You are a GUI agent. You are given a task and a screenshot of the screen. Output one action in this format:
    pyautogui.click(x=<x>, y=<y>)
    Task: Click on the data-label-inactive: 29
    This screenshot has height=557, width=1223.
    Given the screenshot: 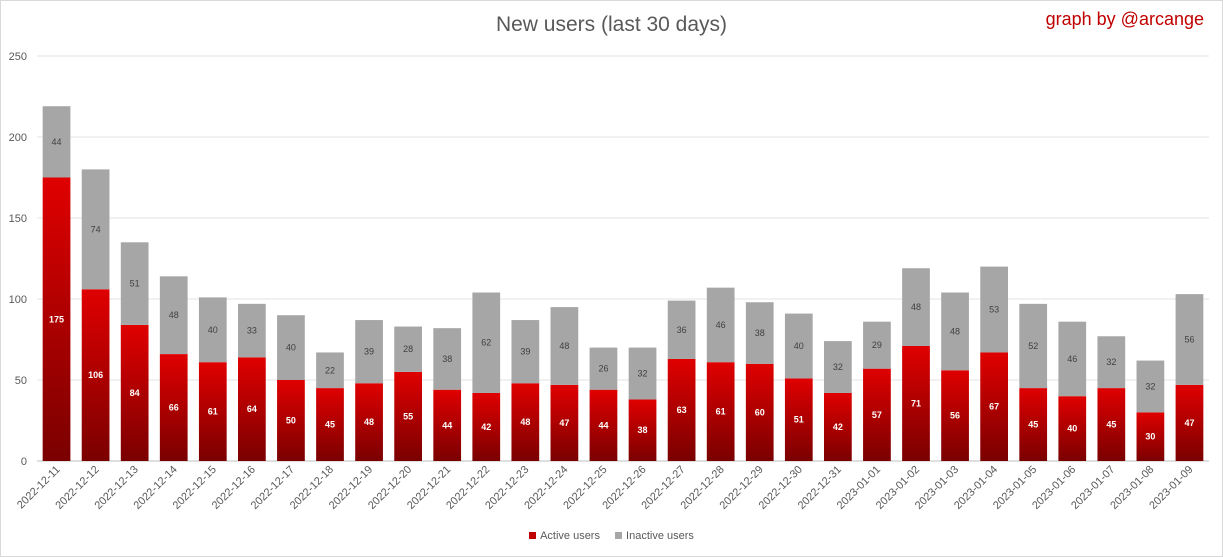 What is the action you would take?
    pyautogui.click(x=877, y=345)
    